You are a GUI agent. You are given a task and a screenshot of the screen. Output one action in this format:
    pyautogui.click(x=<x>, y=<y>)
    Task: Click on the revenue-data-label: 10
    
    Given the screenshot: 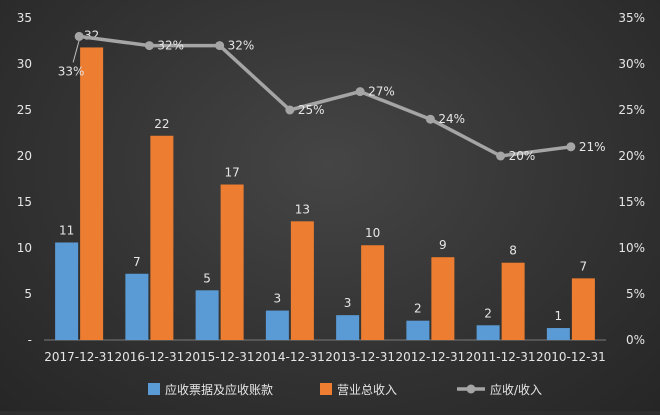 What is the action you would take?
    pyautogui.click(x=372, y=233)
    